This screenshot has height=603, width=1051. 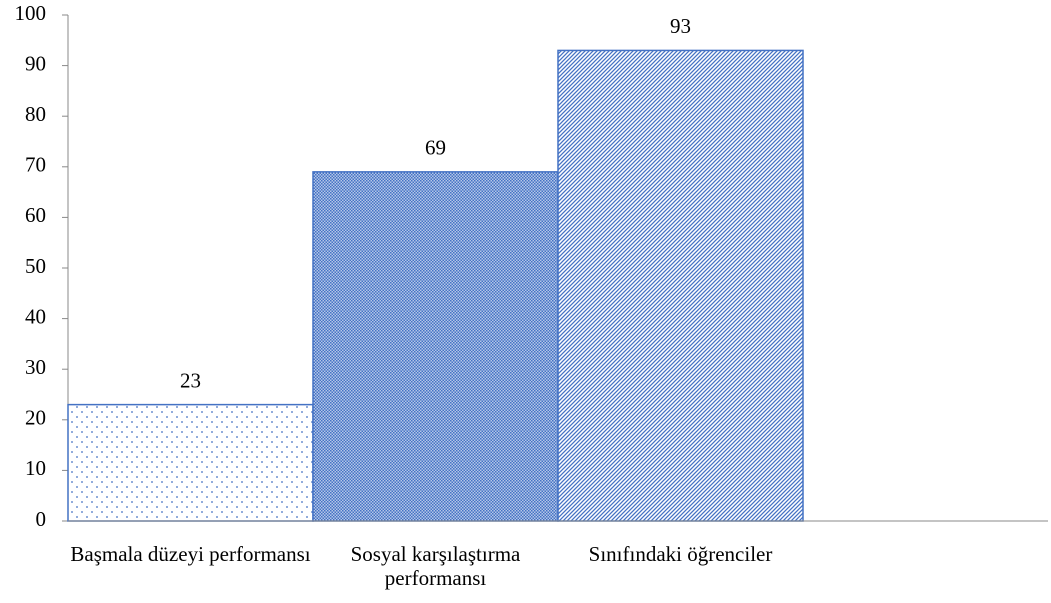 I want to click on x-tick-label: Sosyal karşılaştırma performansı, so click(x=435, y=566).